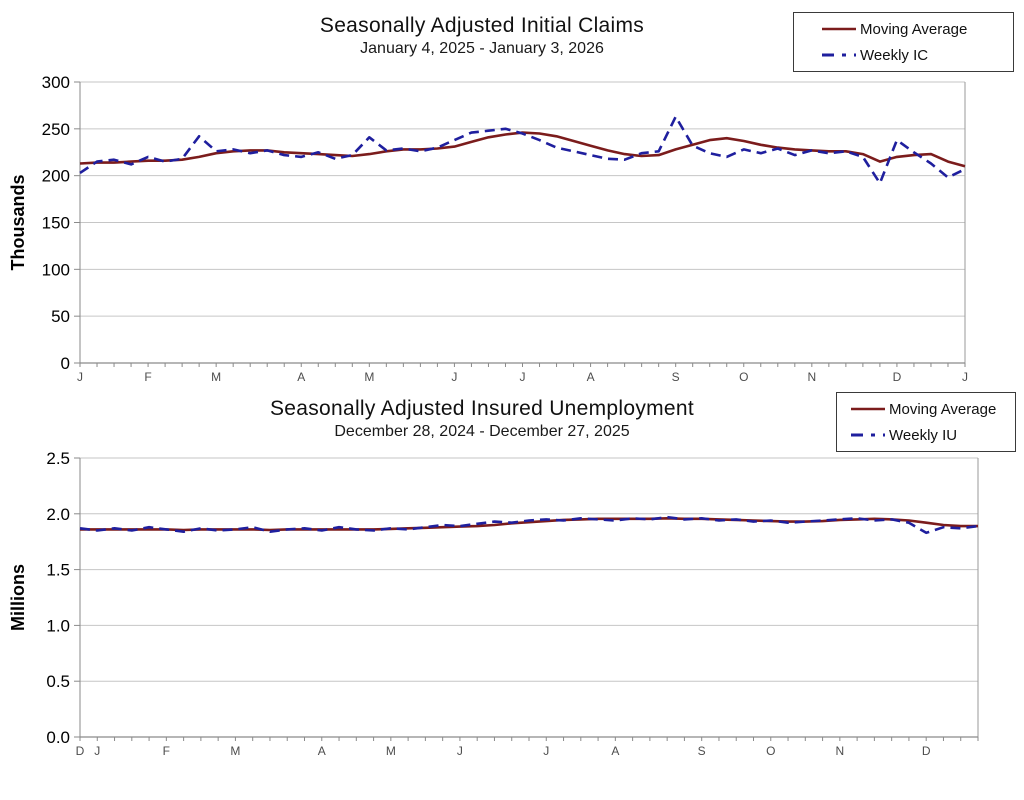 This screenshot has height=800, width=1024. Describe the element at coordinates (56, 269) in the screenshot. I see `svg-text: 100` at that location.